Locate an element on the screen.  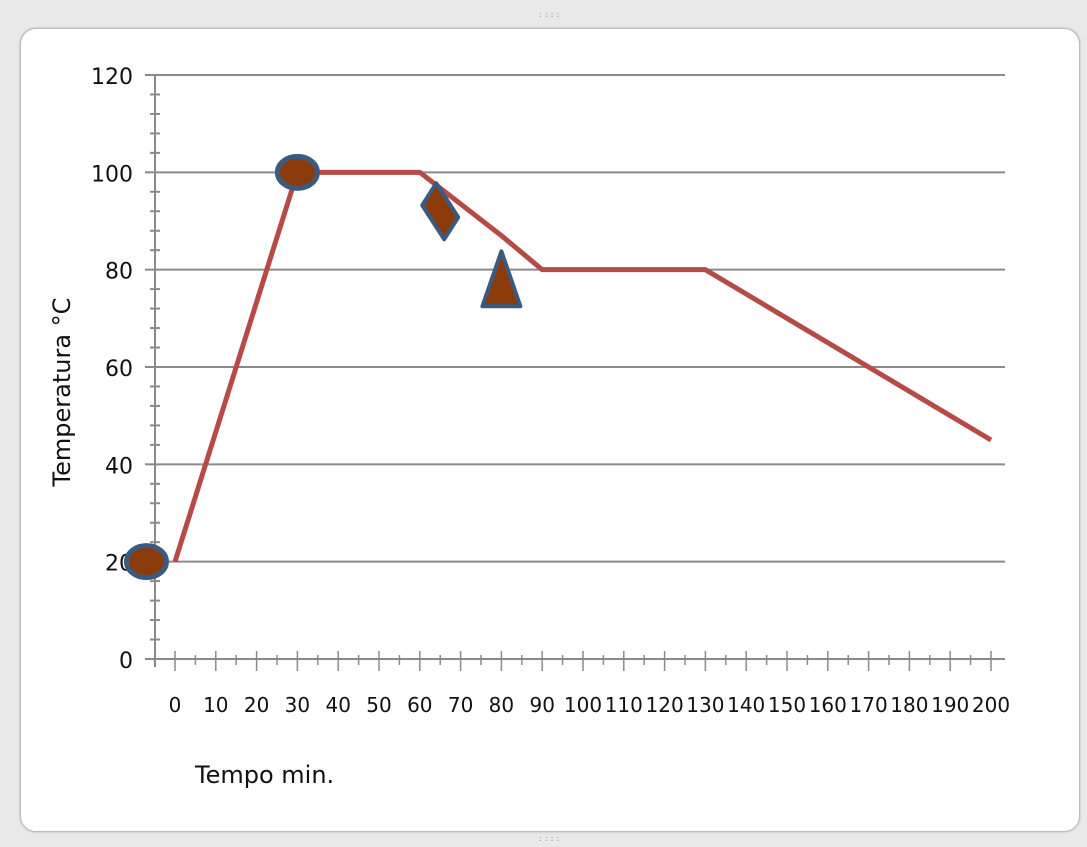
y-tick-label: 100 is located at coordinates (112, 174).